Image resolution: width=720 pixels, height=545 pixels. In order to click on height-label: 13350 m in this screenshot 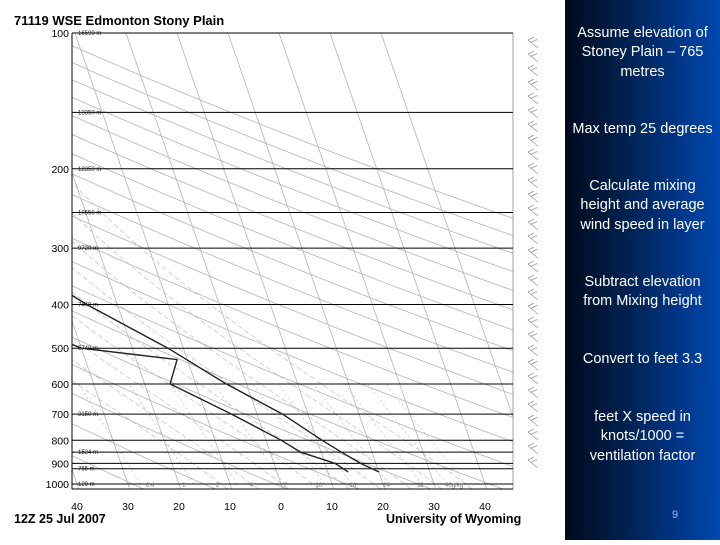, I will do `click(89, 113)`.